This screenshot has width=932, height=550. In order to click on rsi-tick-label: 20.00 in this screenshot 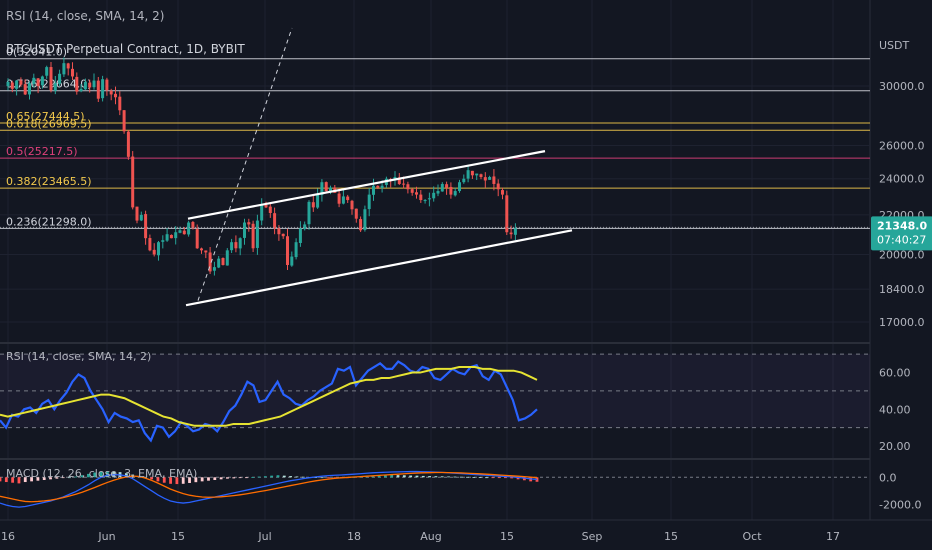, I will do `click(895, 446)`.